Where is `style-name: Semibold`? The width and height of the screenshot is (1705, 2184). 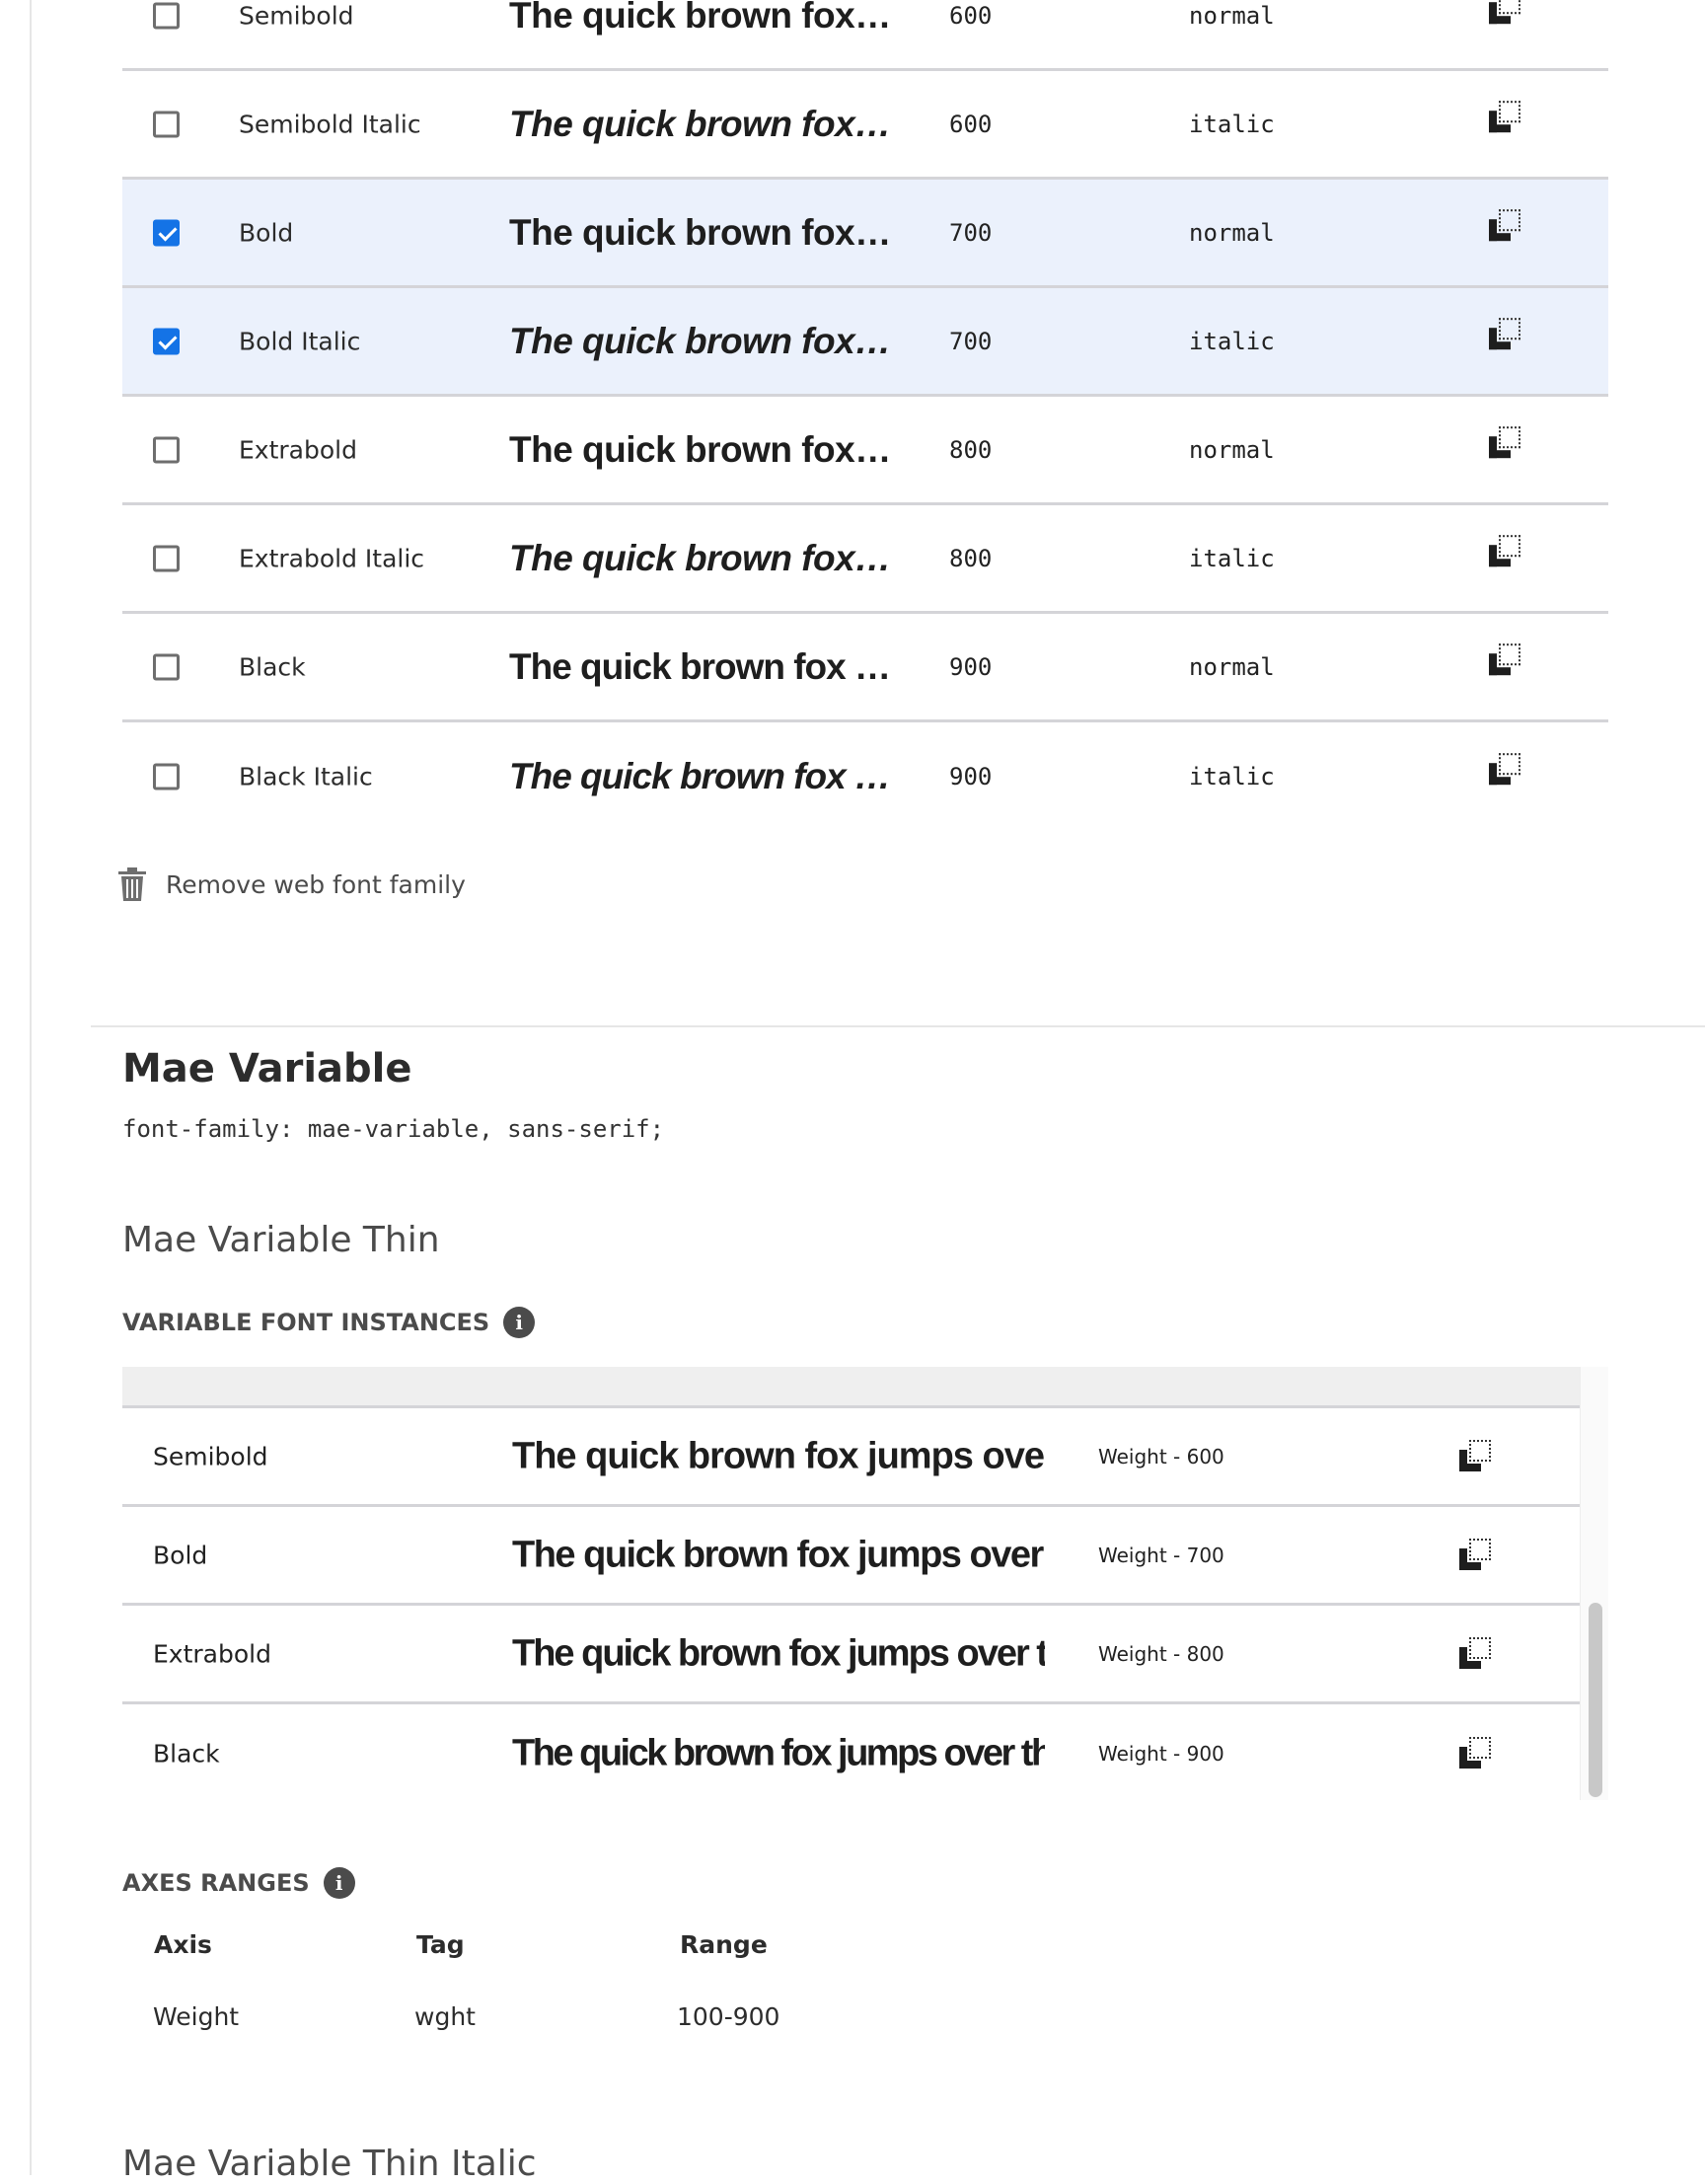 style-name: Semibold is located at coordinates (296, 15).